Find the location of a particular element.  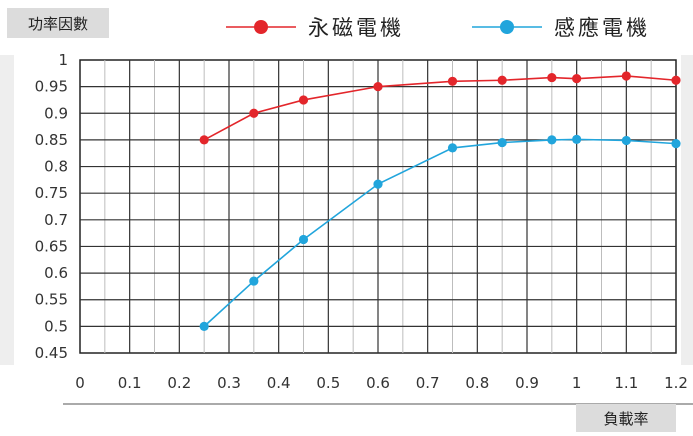

x-tick-label: 0.8 is located at coordinates (477, 383).